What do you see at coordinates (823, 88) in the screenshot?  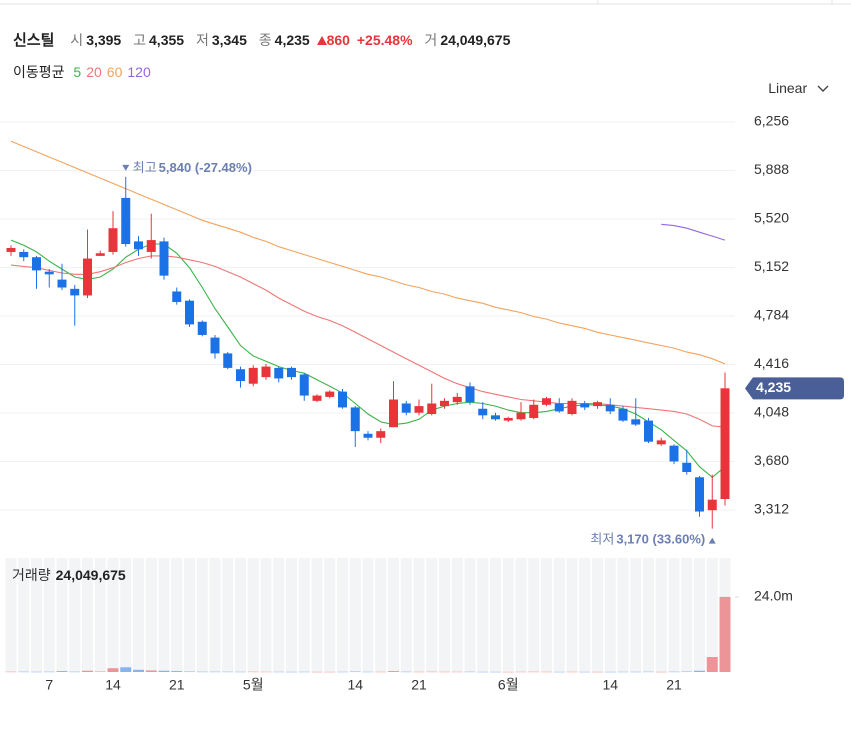 I see `chevron` at bounding box center [823, 88].